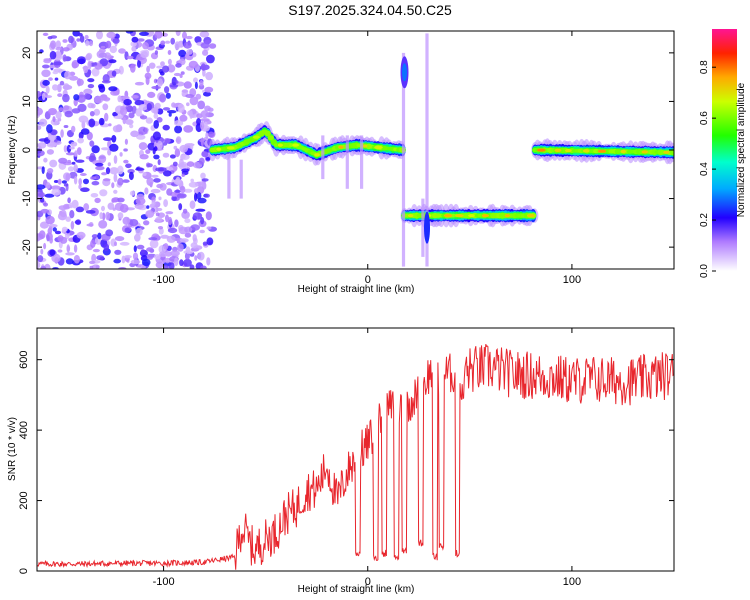 This screenshot has width=750, height=600. I want to click on y-tick-label: 20, so click(27, 53).